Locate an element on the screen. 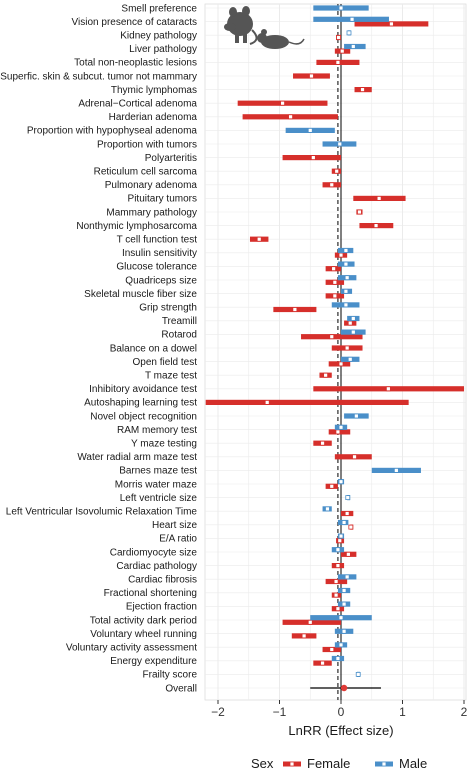 This screenshot has width=474, height=775. male-liver-pathology-point is located at coordinates (353, 46).